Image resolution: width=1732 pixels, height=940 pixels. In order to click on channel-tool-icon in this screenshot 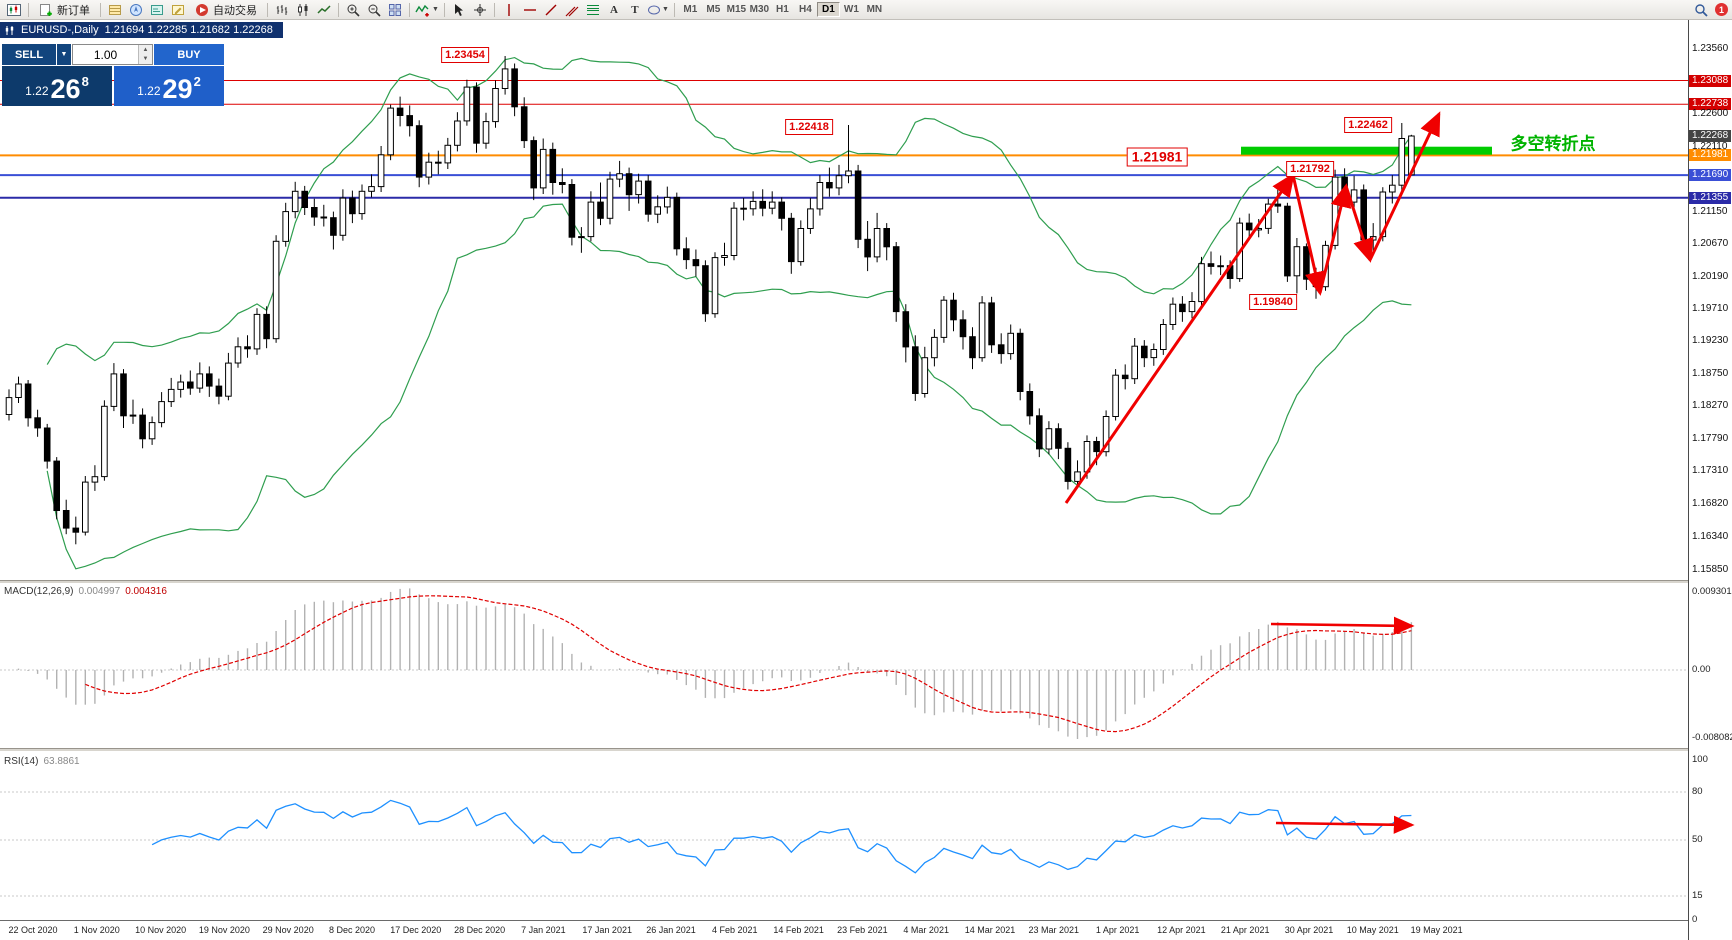, I will do `click(572, 9)`.